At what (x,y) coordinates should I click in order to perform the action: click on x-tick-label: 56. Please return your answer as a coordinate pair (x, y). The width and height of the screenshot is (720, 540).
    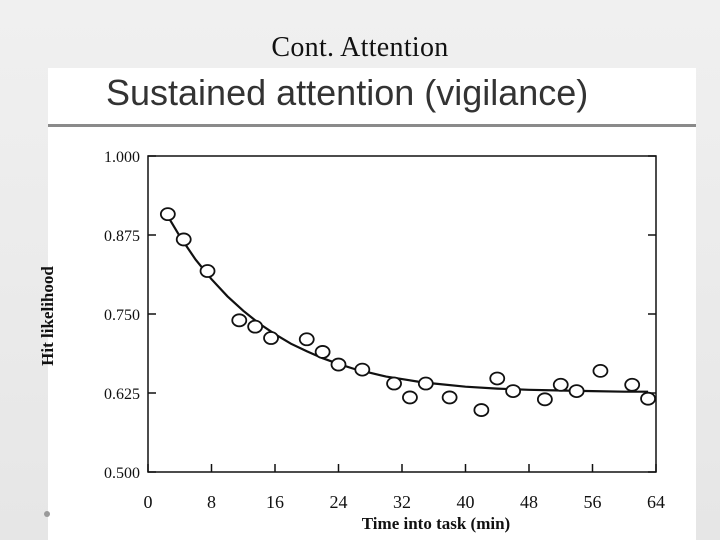
    Looking at the image, I should click on (593, 502).